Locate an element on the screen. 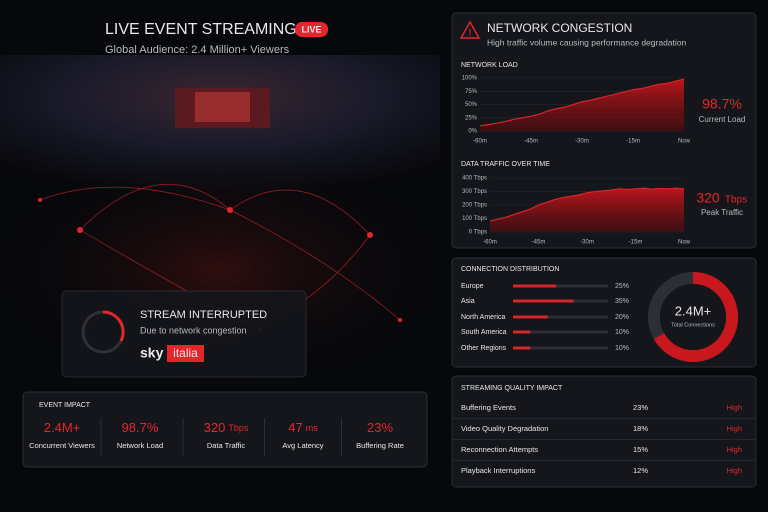 The image size is (768, 512). impact-unit: ms is located at coordinates (312, 428).